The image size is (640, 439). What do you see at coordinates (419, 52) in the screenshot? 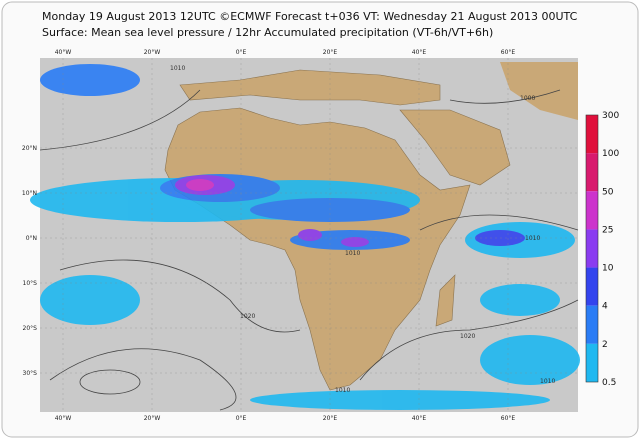
I see `lon-label: 40°E` at bounding box center [419, 52].